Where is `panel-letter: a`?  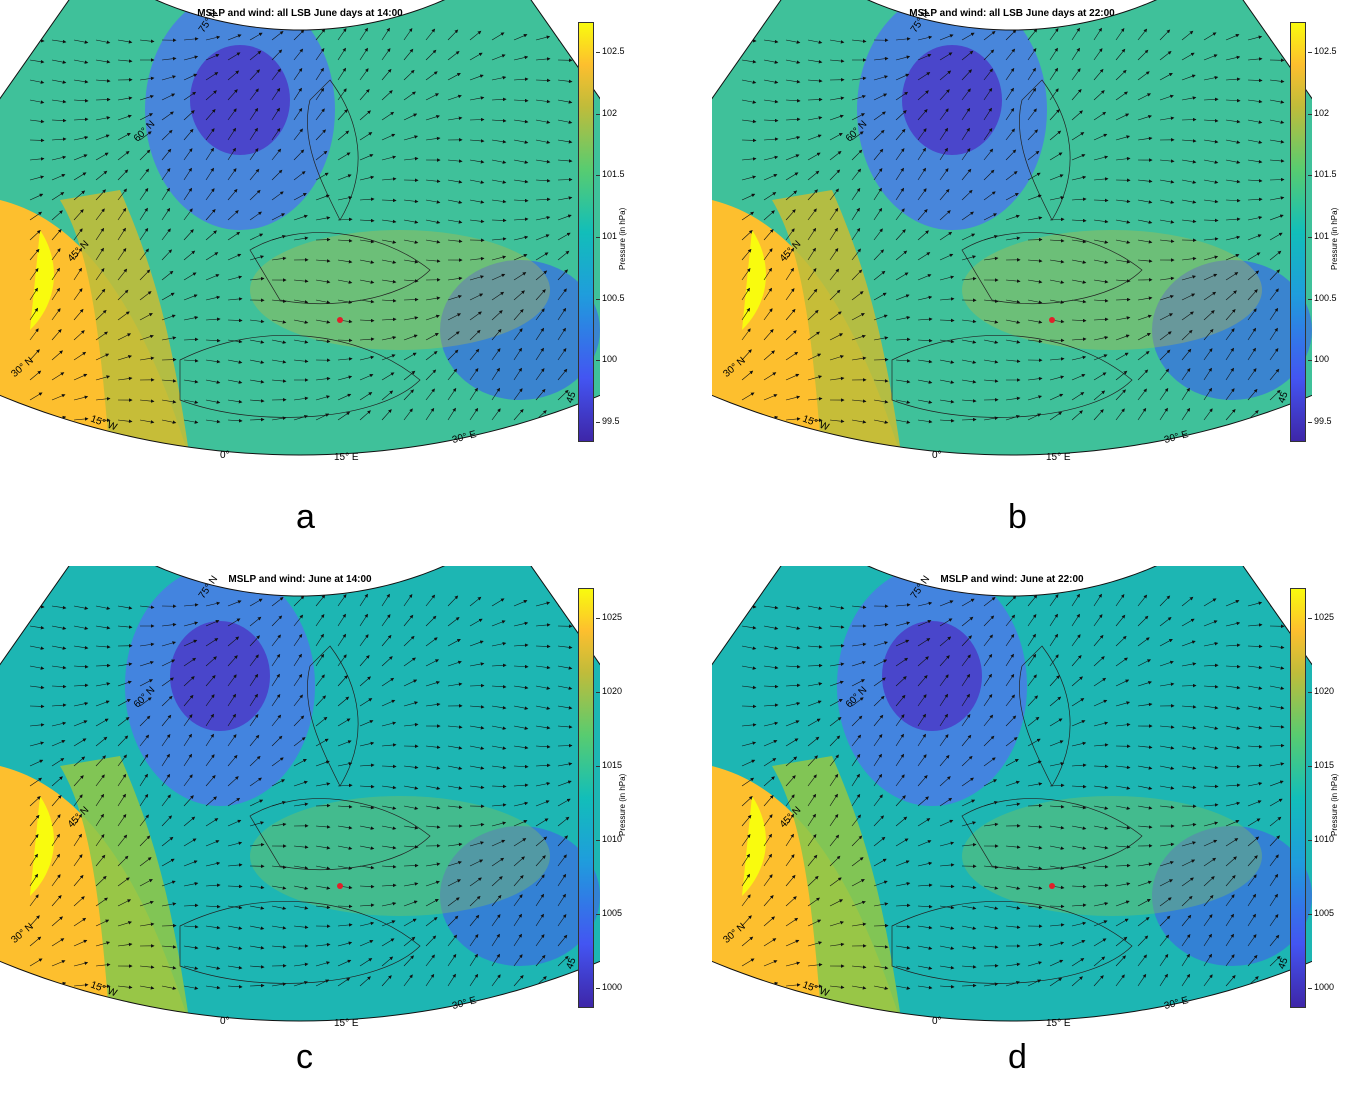
panel-letter: a is located at coordinates (305, 517).